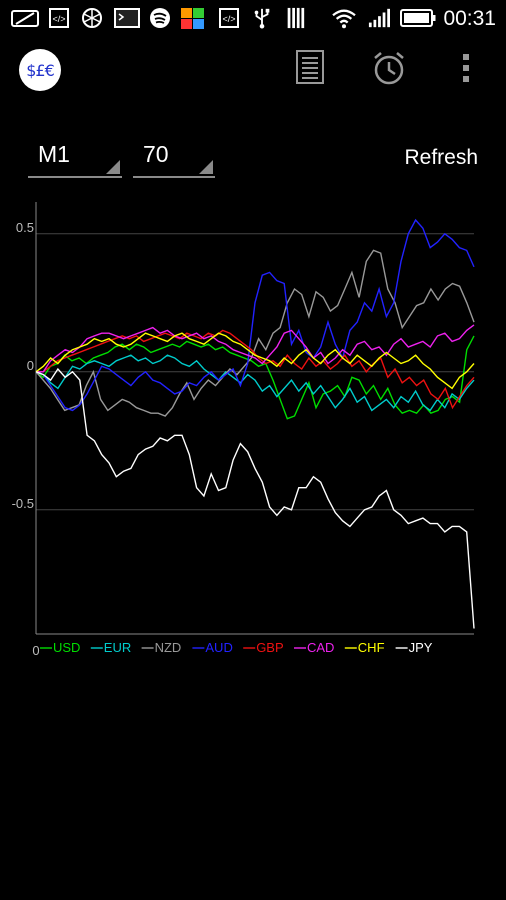 This screenshot has height=900, width=506. What do you see at coordinates (344, 19) in the screenshot?
I see `wifi-icon` at bounding box center [344, 19].